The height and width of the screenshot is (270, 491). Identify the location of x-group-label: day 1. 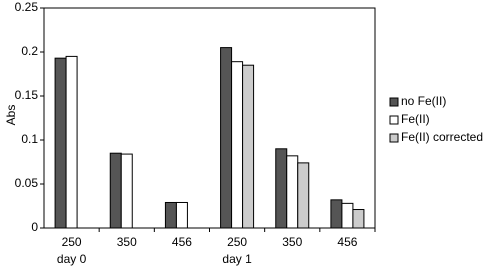
(237, 259).